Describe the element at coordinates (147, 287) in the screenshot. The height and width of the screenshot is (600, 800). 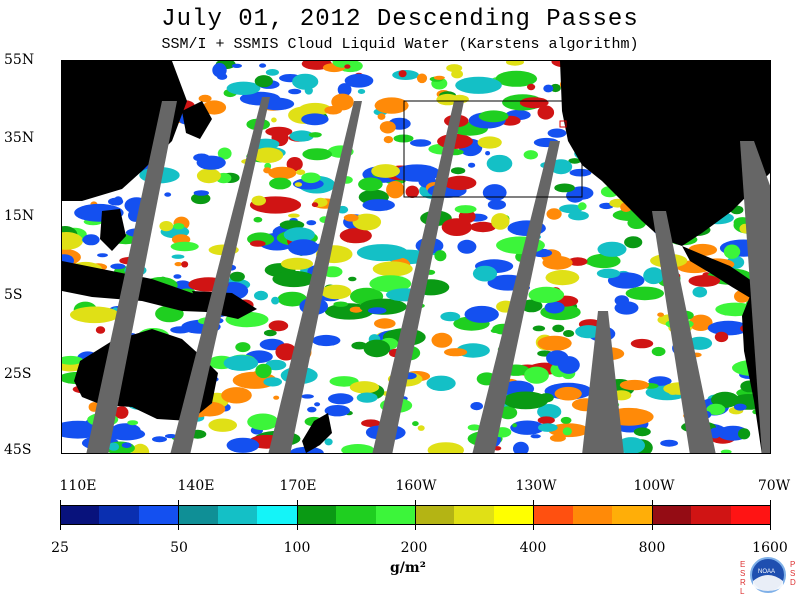
I see `land-indonesia` at that location.